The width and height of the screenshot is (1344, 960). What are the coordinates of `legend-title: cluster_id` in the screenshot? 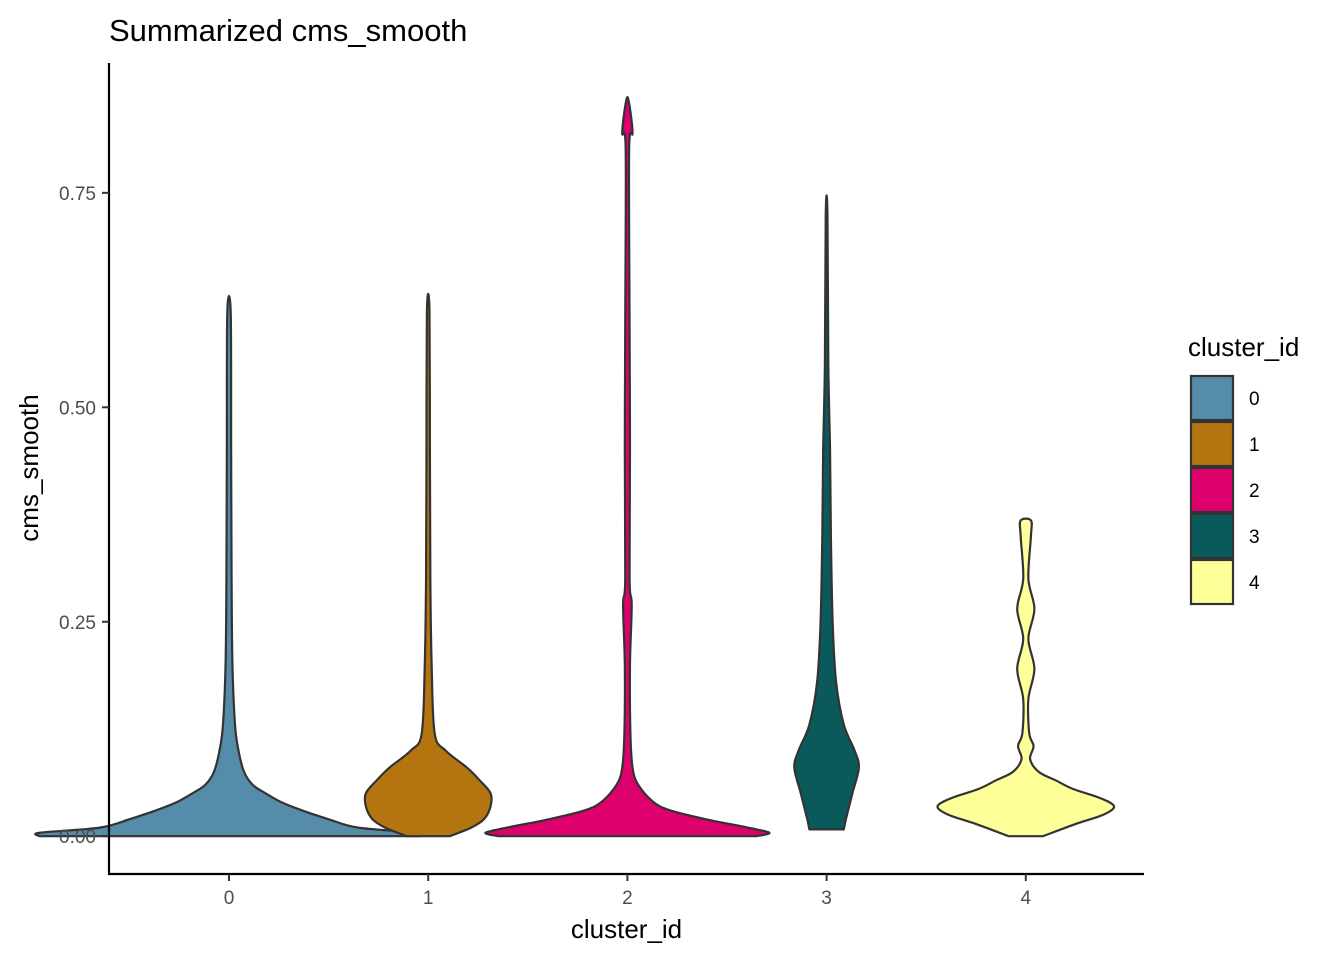 It's located at (1243, 347).